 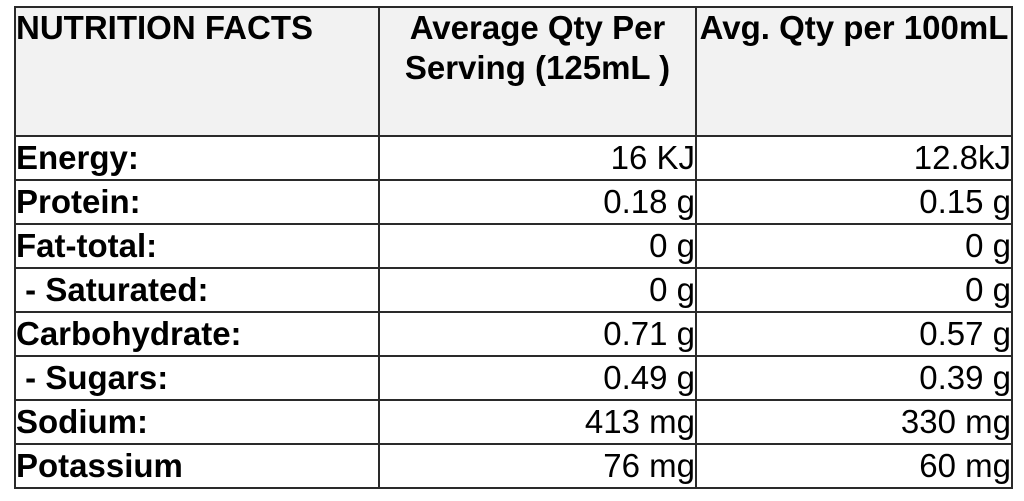 I want to click on table-row: Protein: 0.18 g 0.15 g, so click(x=513, y=202).